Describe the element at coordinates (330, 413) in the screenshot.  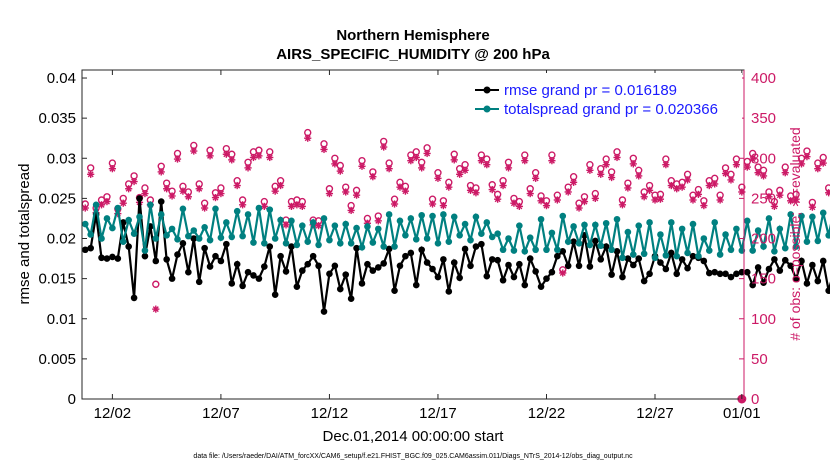
I see `x-tick-label: 12/12` at that location.